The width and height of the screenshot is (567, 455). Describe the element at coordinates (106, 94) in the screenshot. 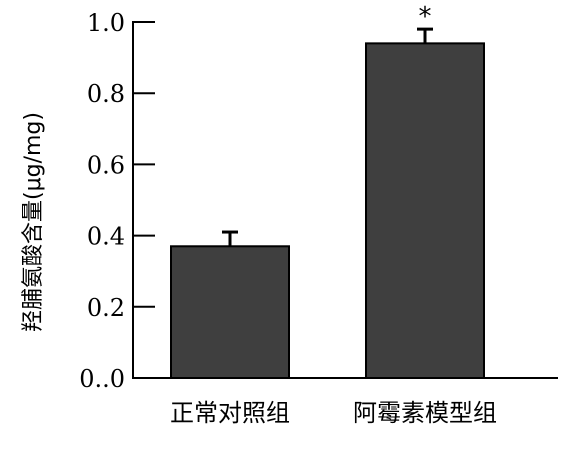

I see `y-tick-label: 0.8` at that location.